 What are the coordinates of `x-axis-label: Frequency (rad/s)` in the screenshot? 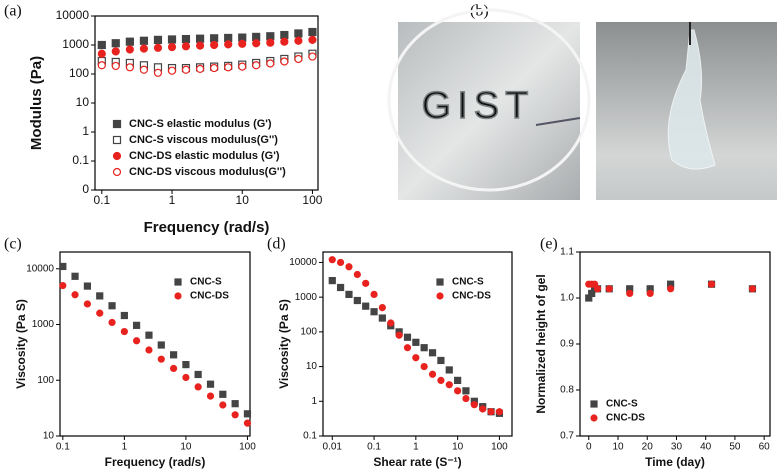 It's located at (207, 227).